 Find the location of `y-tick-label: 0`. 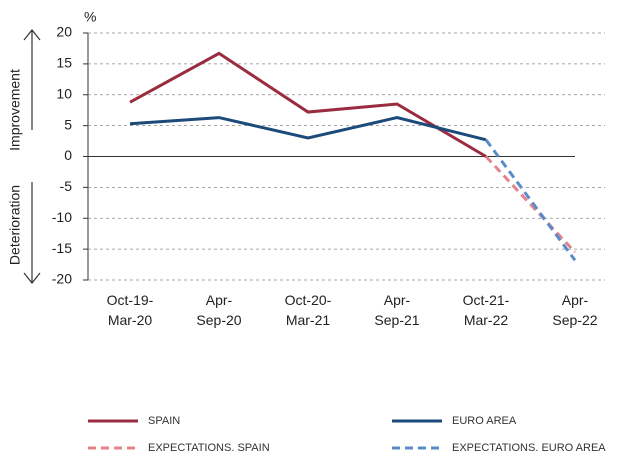

y-tick-label: 0 is located at coordinates (68, 155).